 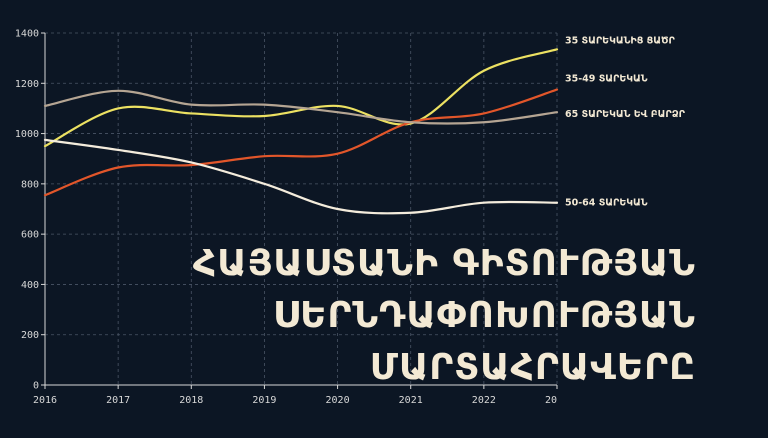 I want to click on y-tick-label: 1400, so click(x=27, y=34).